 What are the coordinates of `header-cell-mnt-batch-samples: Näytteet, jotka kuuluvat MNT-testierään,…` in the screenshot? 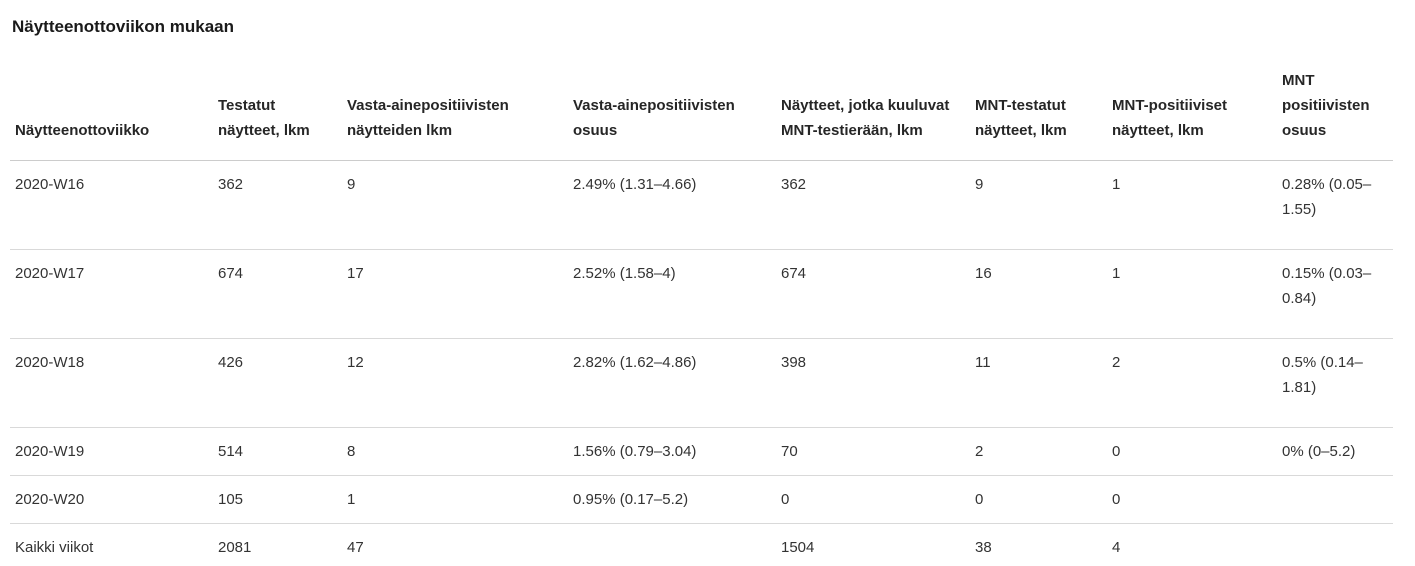 It's located at (873, 99).